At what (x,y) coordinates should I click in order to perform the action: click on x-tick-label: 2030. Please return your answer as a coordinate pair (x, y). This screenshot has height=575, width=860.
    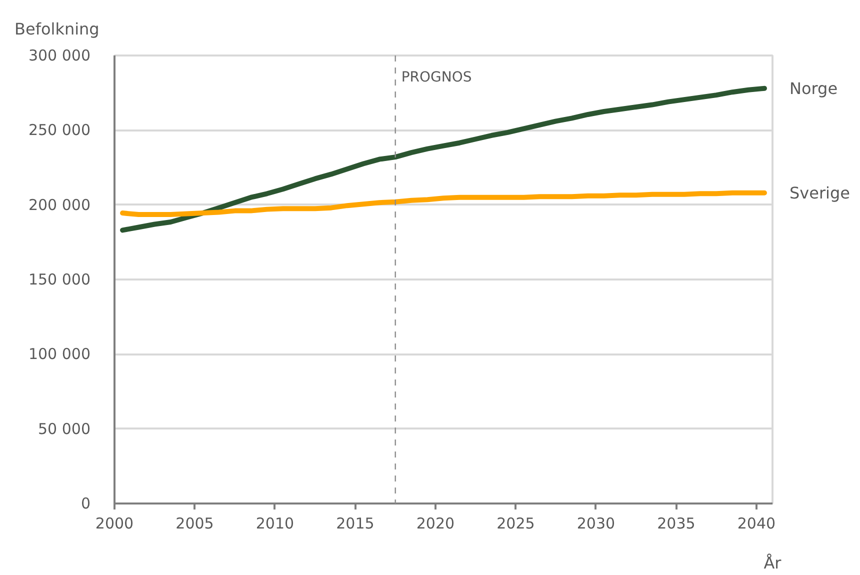
    Looking at the image, I should click on (596, 523).